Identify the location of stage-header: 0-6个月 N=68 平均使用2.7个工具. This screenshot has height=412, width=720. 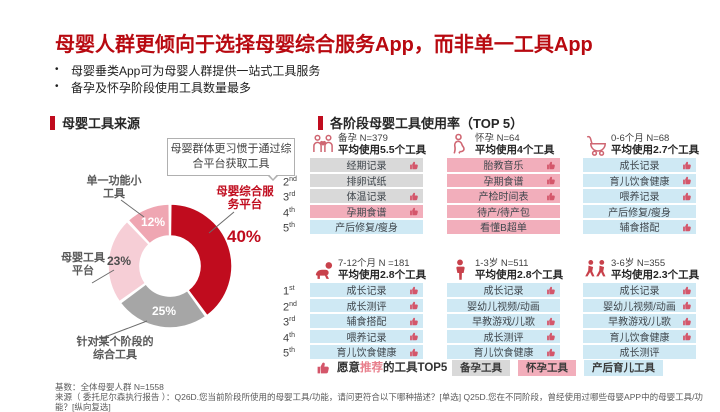
(641, 144).